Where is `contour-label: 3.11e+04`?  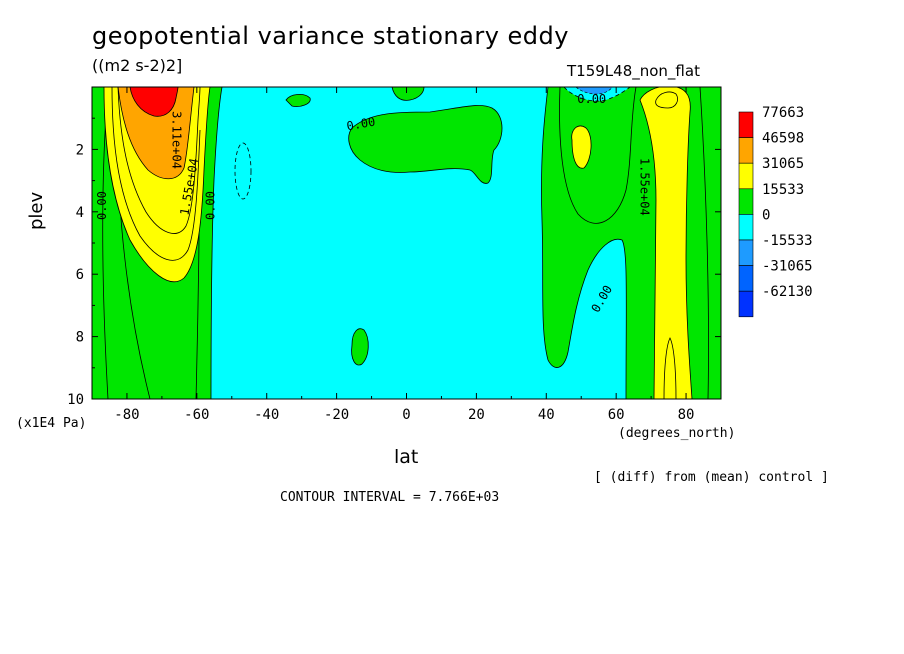 contour-label: 3.11e+04 is located at coordinates (176, 140).